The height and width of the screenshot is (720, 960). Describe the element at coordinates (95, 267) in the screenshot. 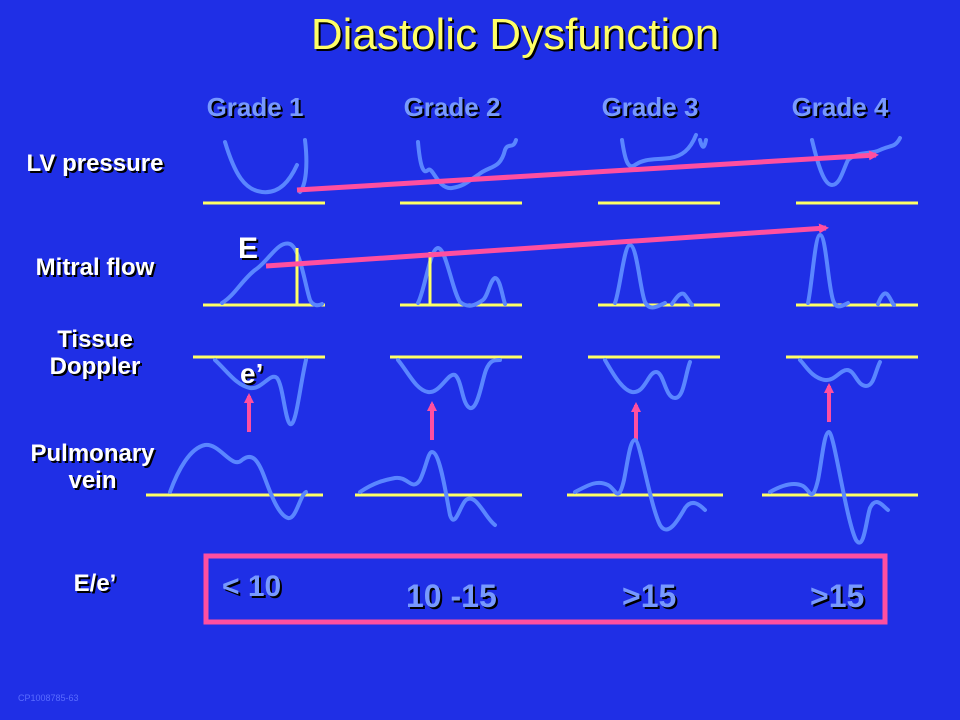

I see `row-label-mitral-flow: Mitral flow` at that location.